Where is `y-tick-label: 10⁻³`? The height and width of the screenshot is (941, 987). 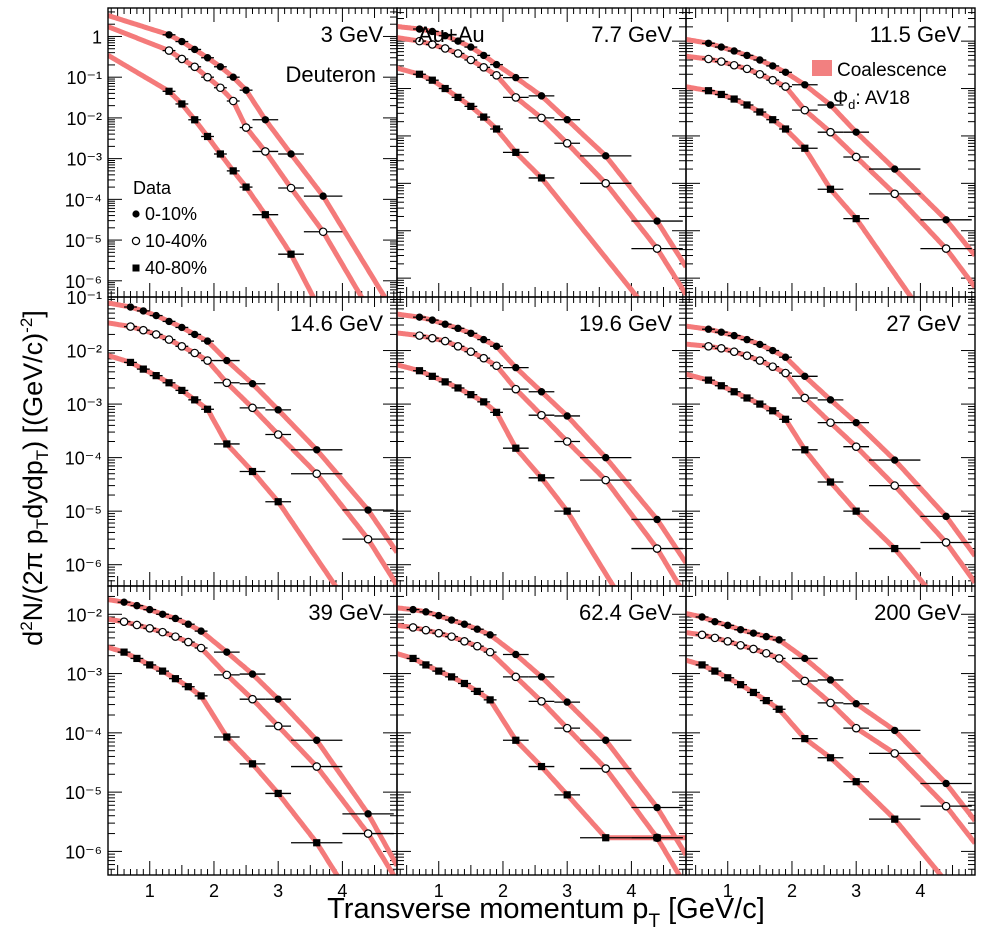
y-tick-label: 10⁻³ is located at coordinates (84, 675).